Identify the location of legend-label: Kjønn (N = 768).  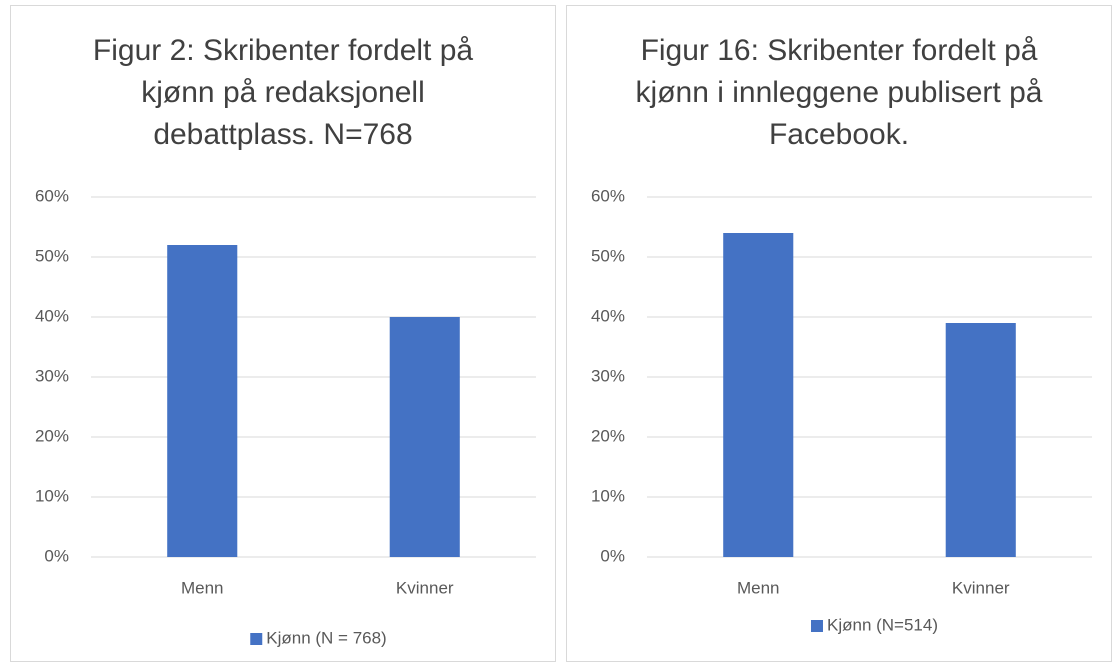
(326, 637).